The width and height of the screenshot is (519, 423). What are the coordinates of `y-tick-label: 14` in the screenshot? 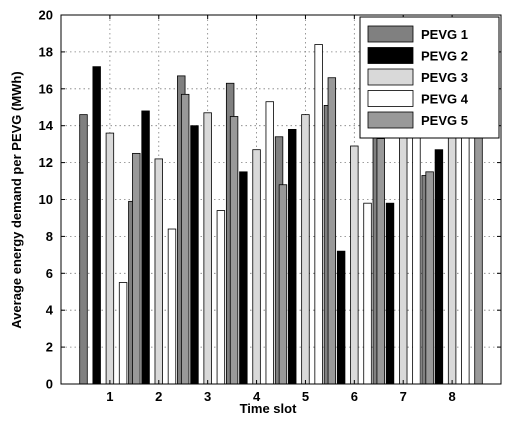 It's located at (46, 125).